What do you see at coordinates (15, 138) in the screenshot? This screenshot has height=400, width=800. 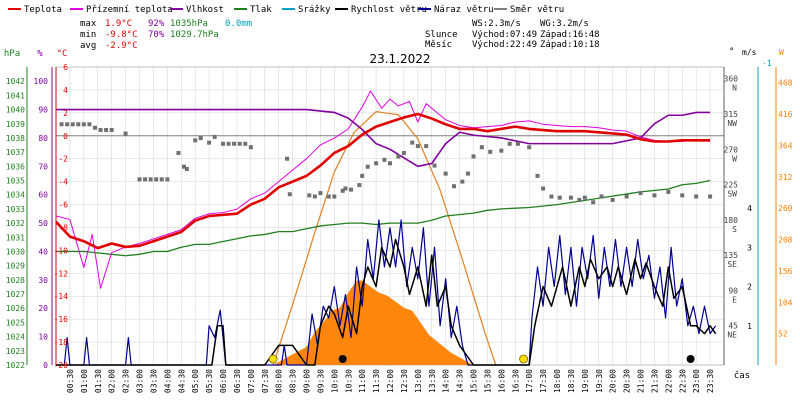 I see `hpa-tick: 1038` at bounding box center [15, 138].